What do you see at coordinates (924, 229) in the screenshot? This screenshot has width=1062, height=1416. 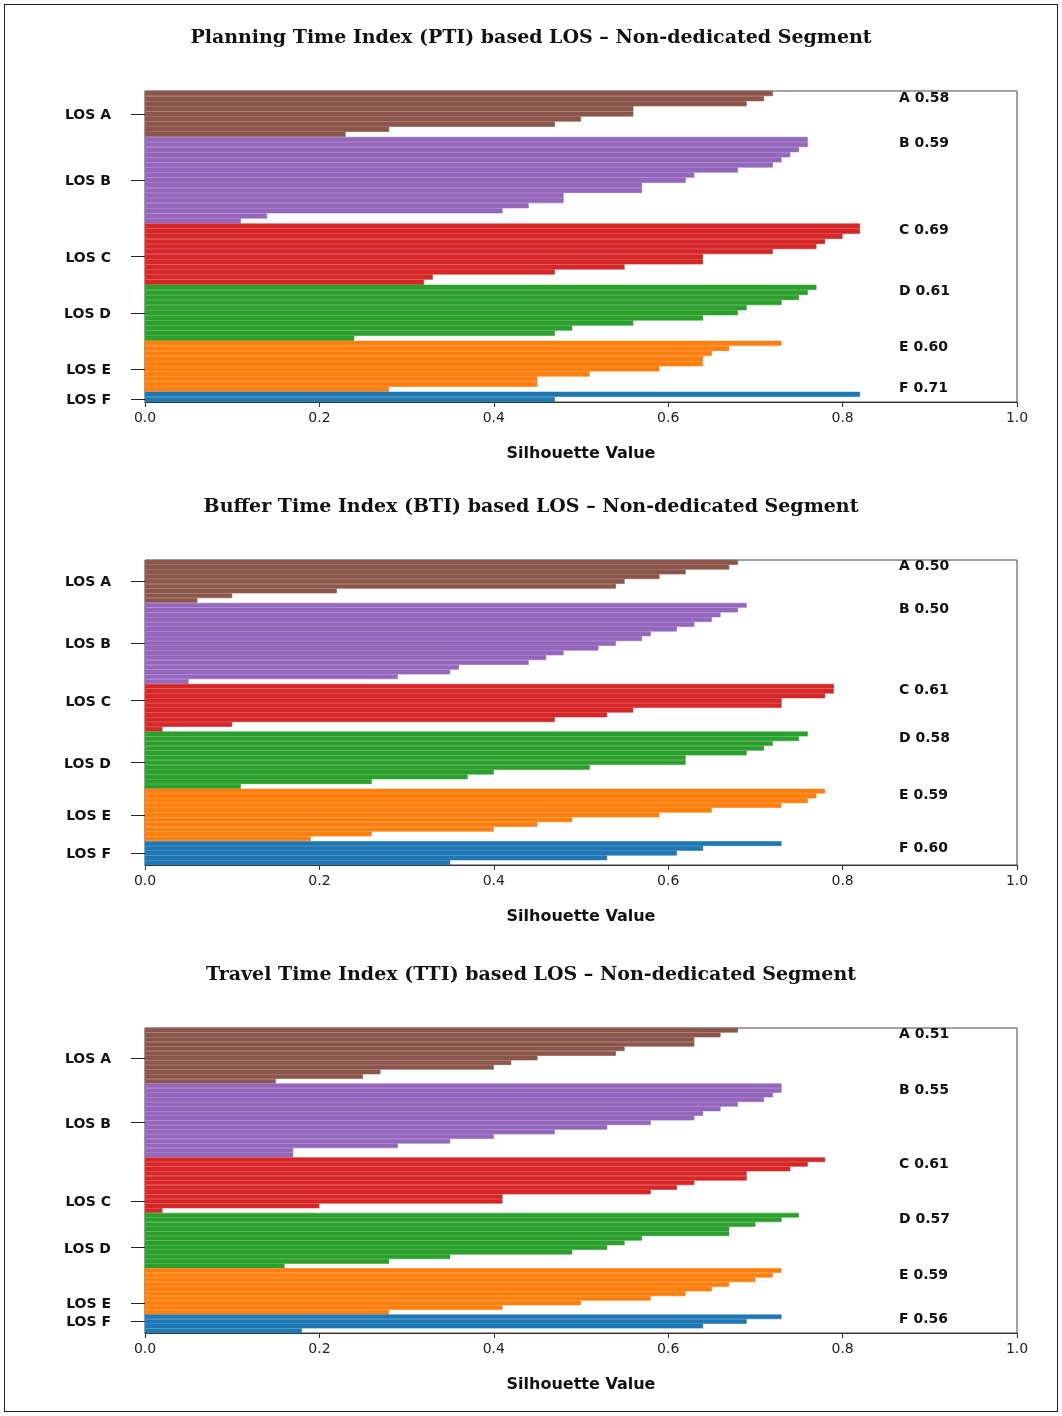 I see `annotation: C 0.69` at bounding box center [924, 229].